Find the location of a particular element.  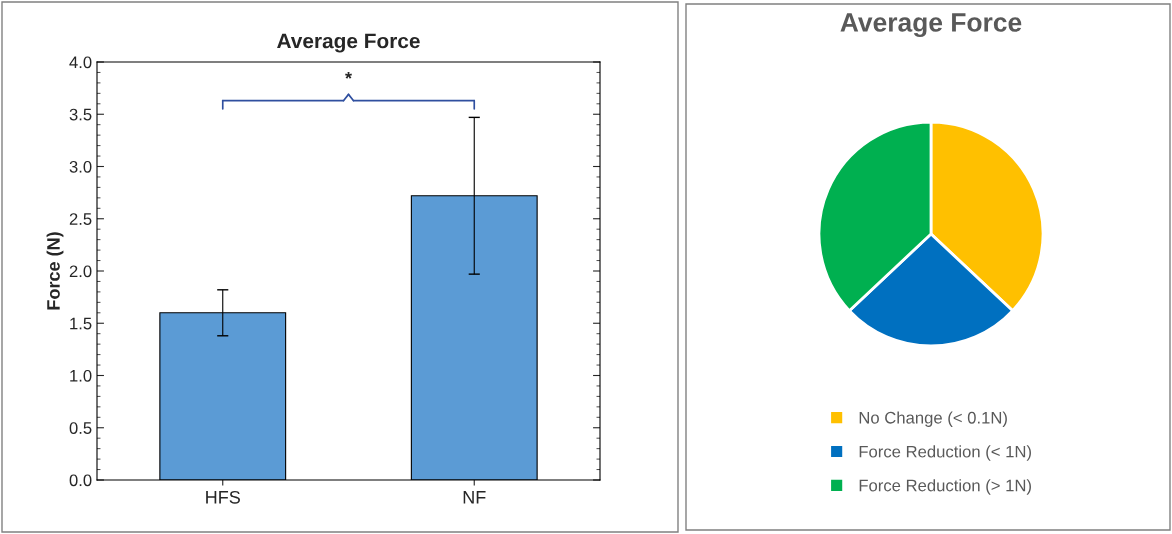

x-tick-label: HFS is located at coordinates (223, 497).